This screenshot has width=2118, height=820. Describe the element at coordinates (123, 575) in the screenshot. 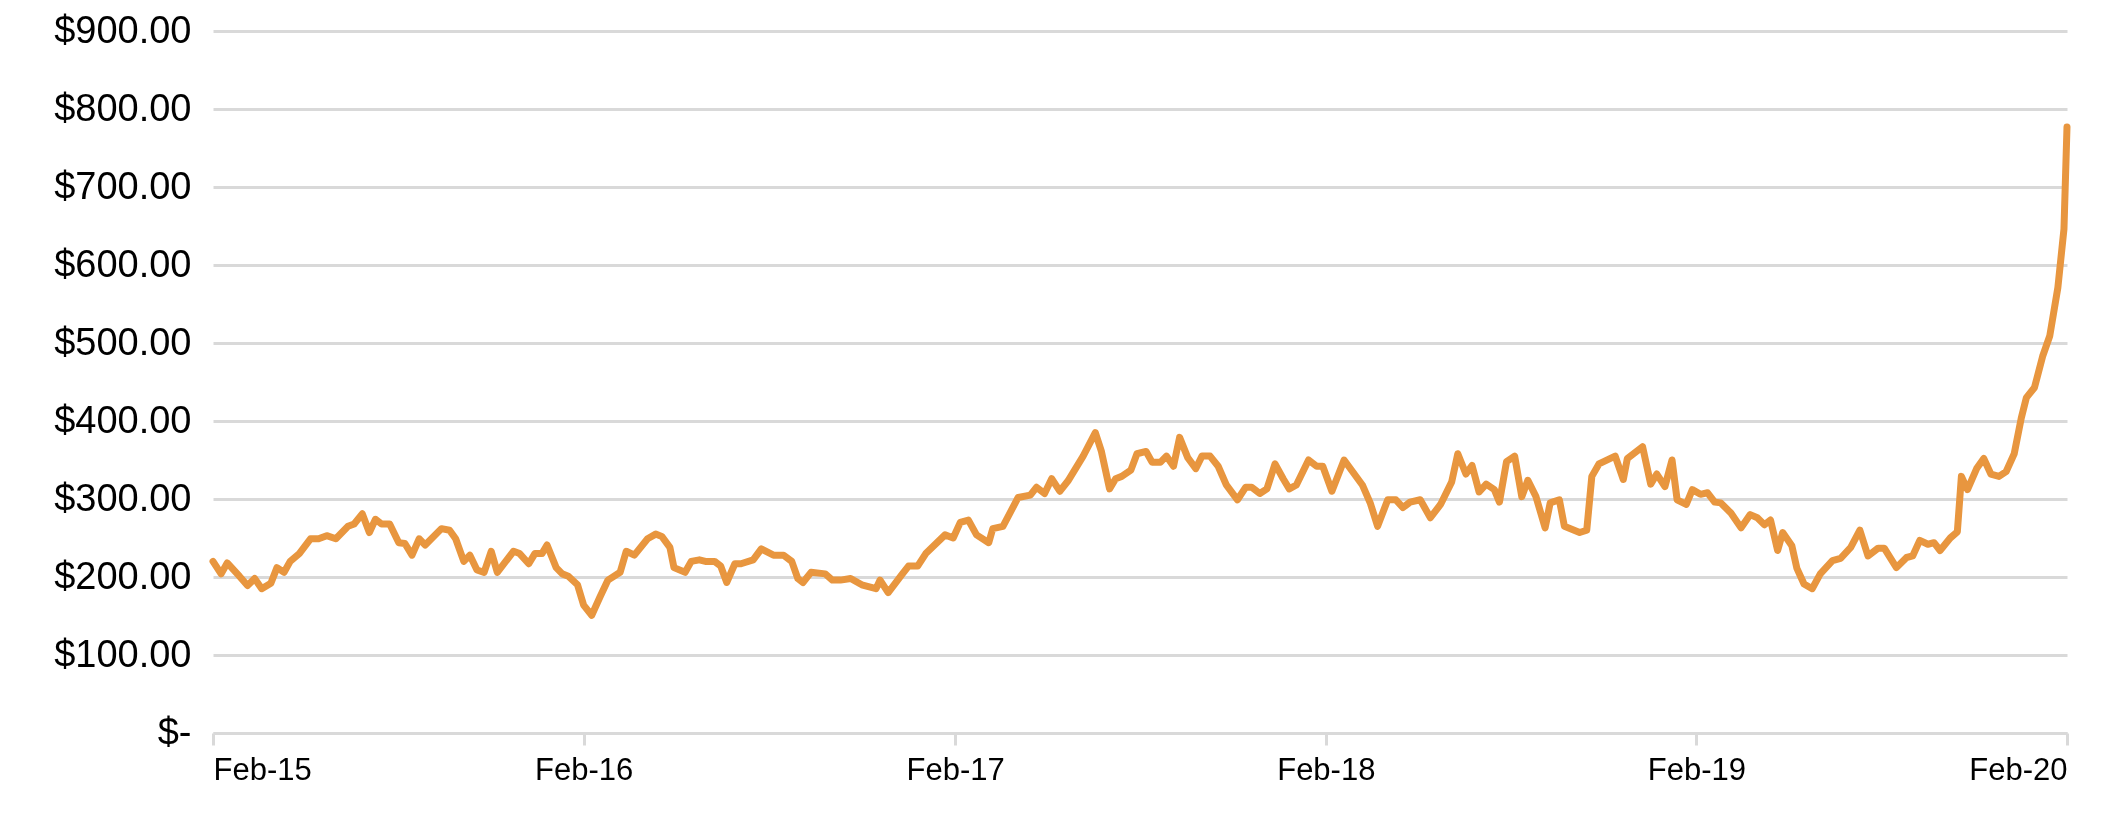

I see `y-tick-label: $200.00` at that location.